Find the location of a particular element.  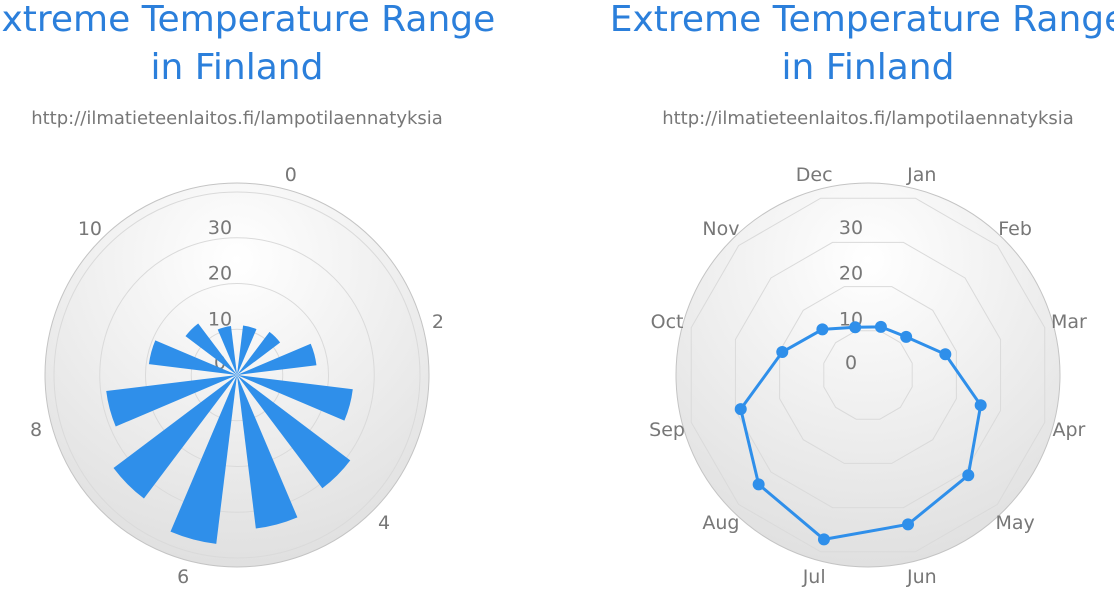

category-label: Jan is located at coordinates (921, 175).